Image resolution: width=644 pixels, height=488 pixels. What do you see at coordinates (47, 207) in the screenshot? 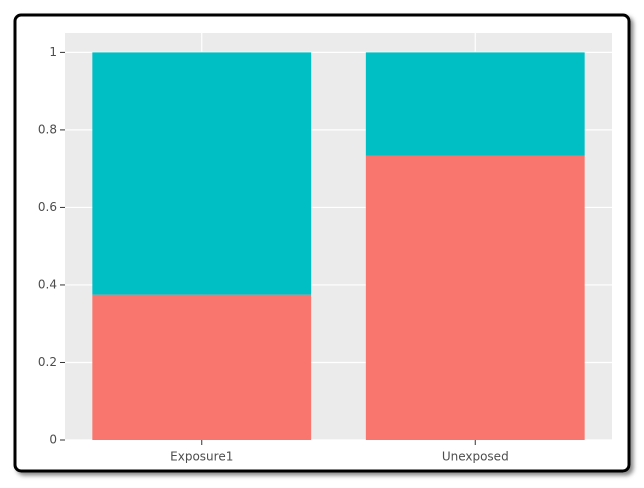
I see `y-tick-label: 0.6` at bounding box center [47, 207].